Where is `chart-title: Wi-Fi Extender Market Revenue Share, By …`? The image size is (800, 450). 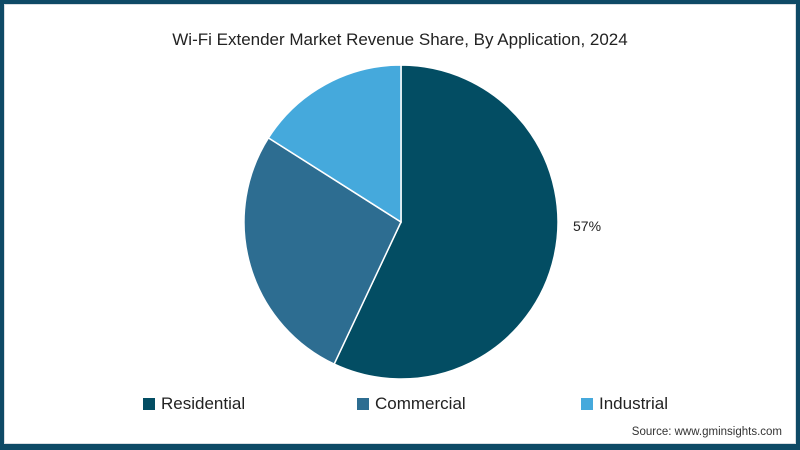
chart-title: Wi-Fi Extender Market Revenue Share, By … is located at coordinates (400, 39).